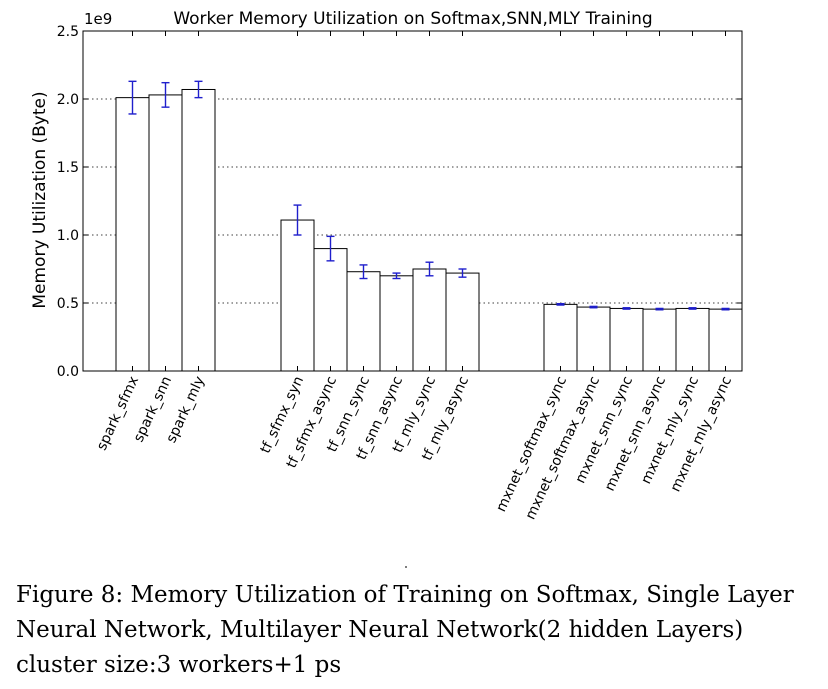  I want to click on x-tick-label: mxnet_mly_async, so click(702, 434).